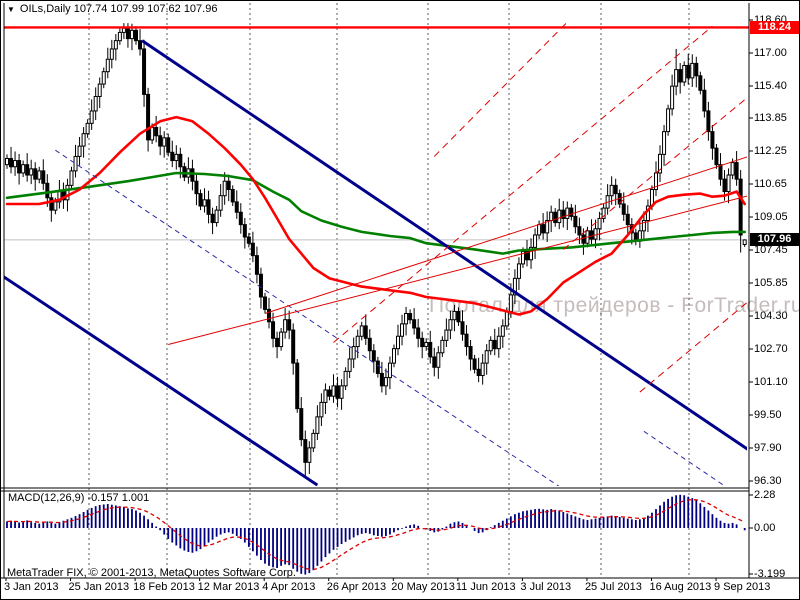 This screenshot has height=600, width=800. I want to click on watermark: Портал для трейдеров - ForTrader.ru, so click(614, 305).